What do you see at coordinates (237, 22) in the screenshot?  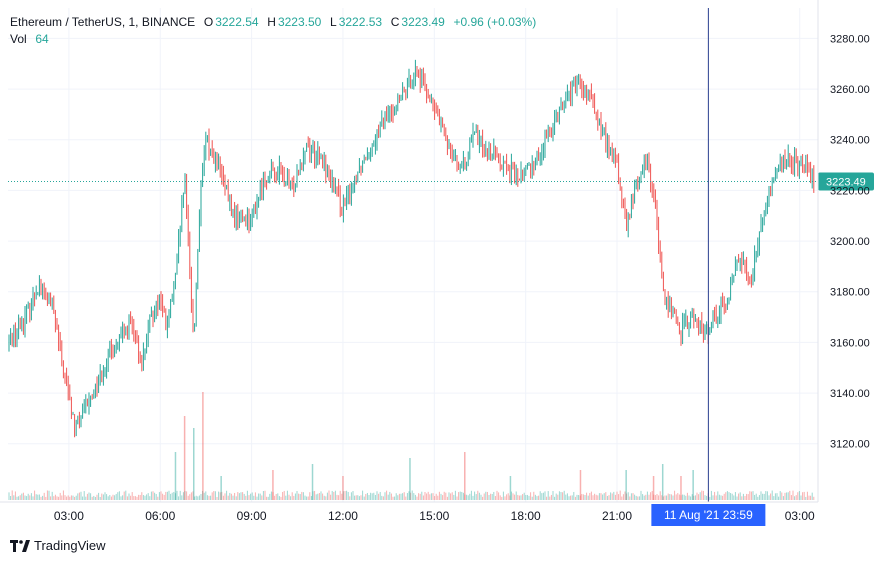 I see `open-value: 3222.54` at bounding box center [237, 22].